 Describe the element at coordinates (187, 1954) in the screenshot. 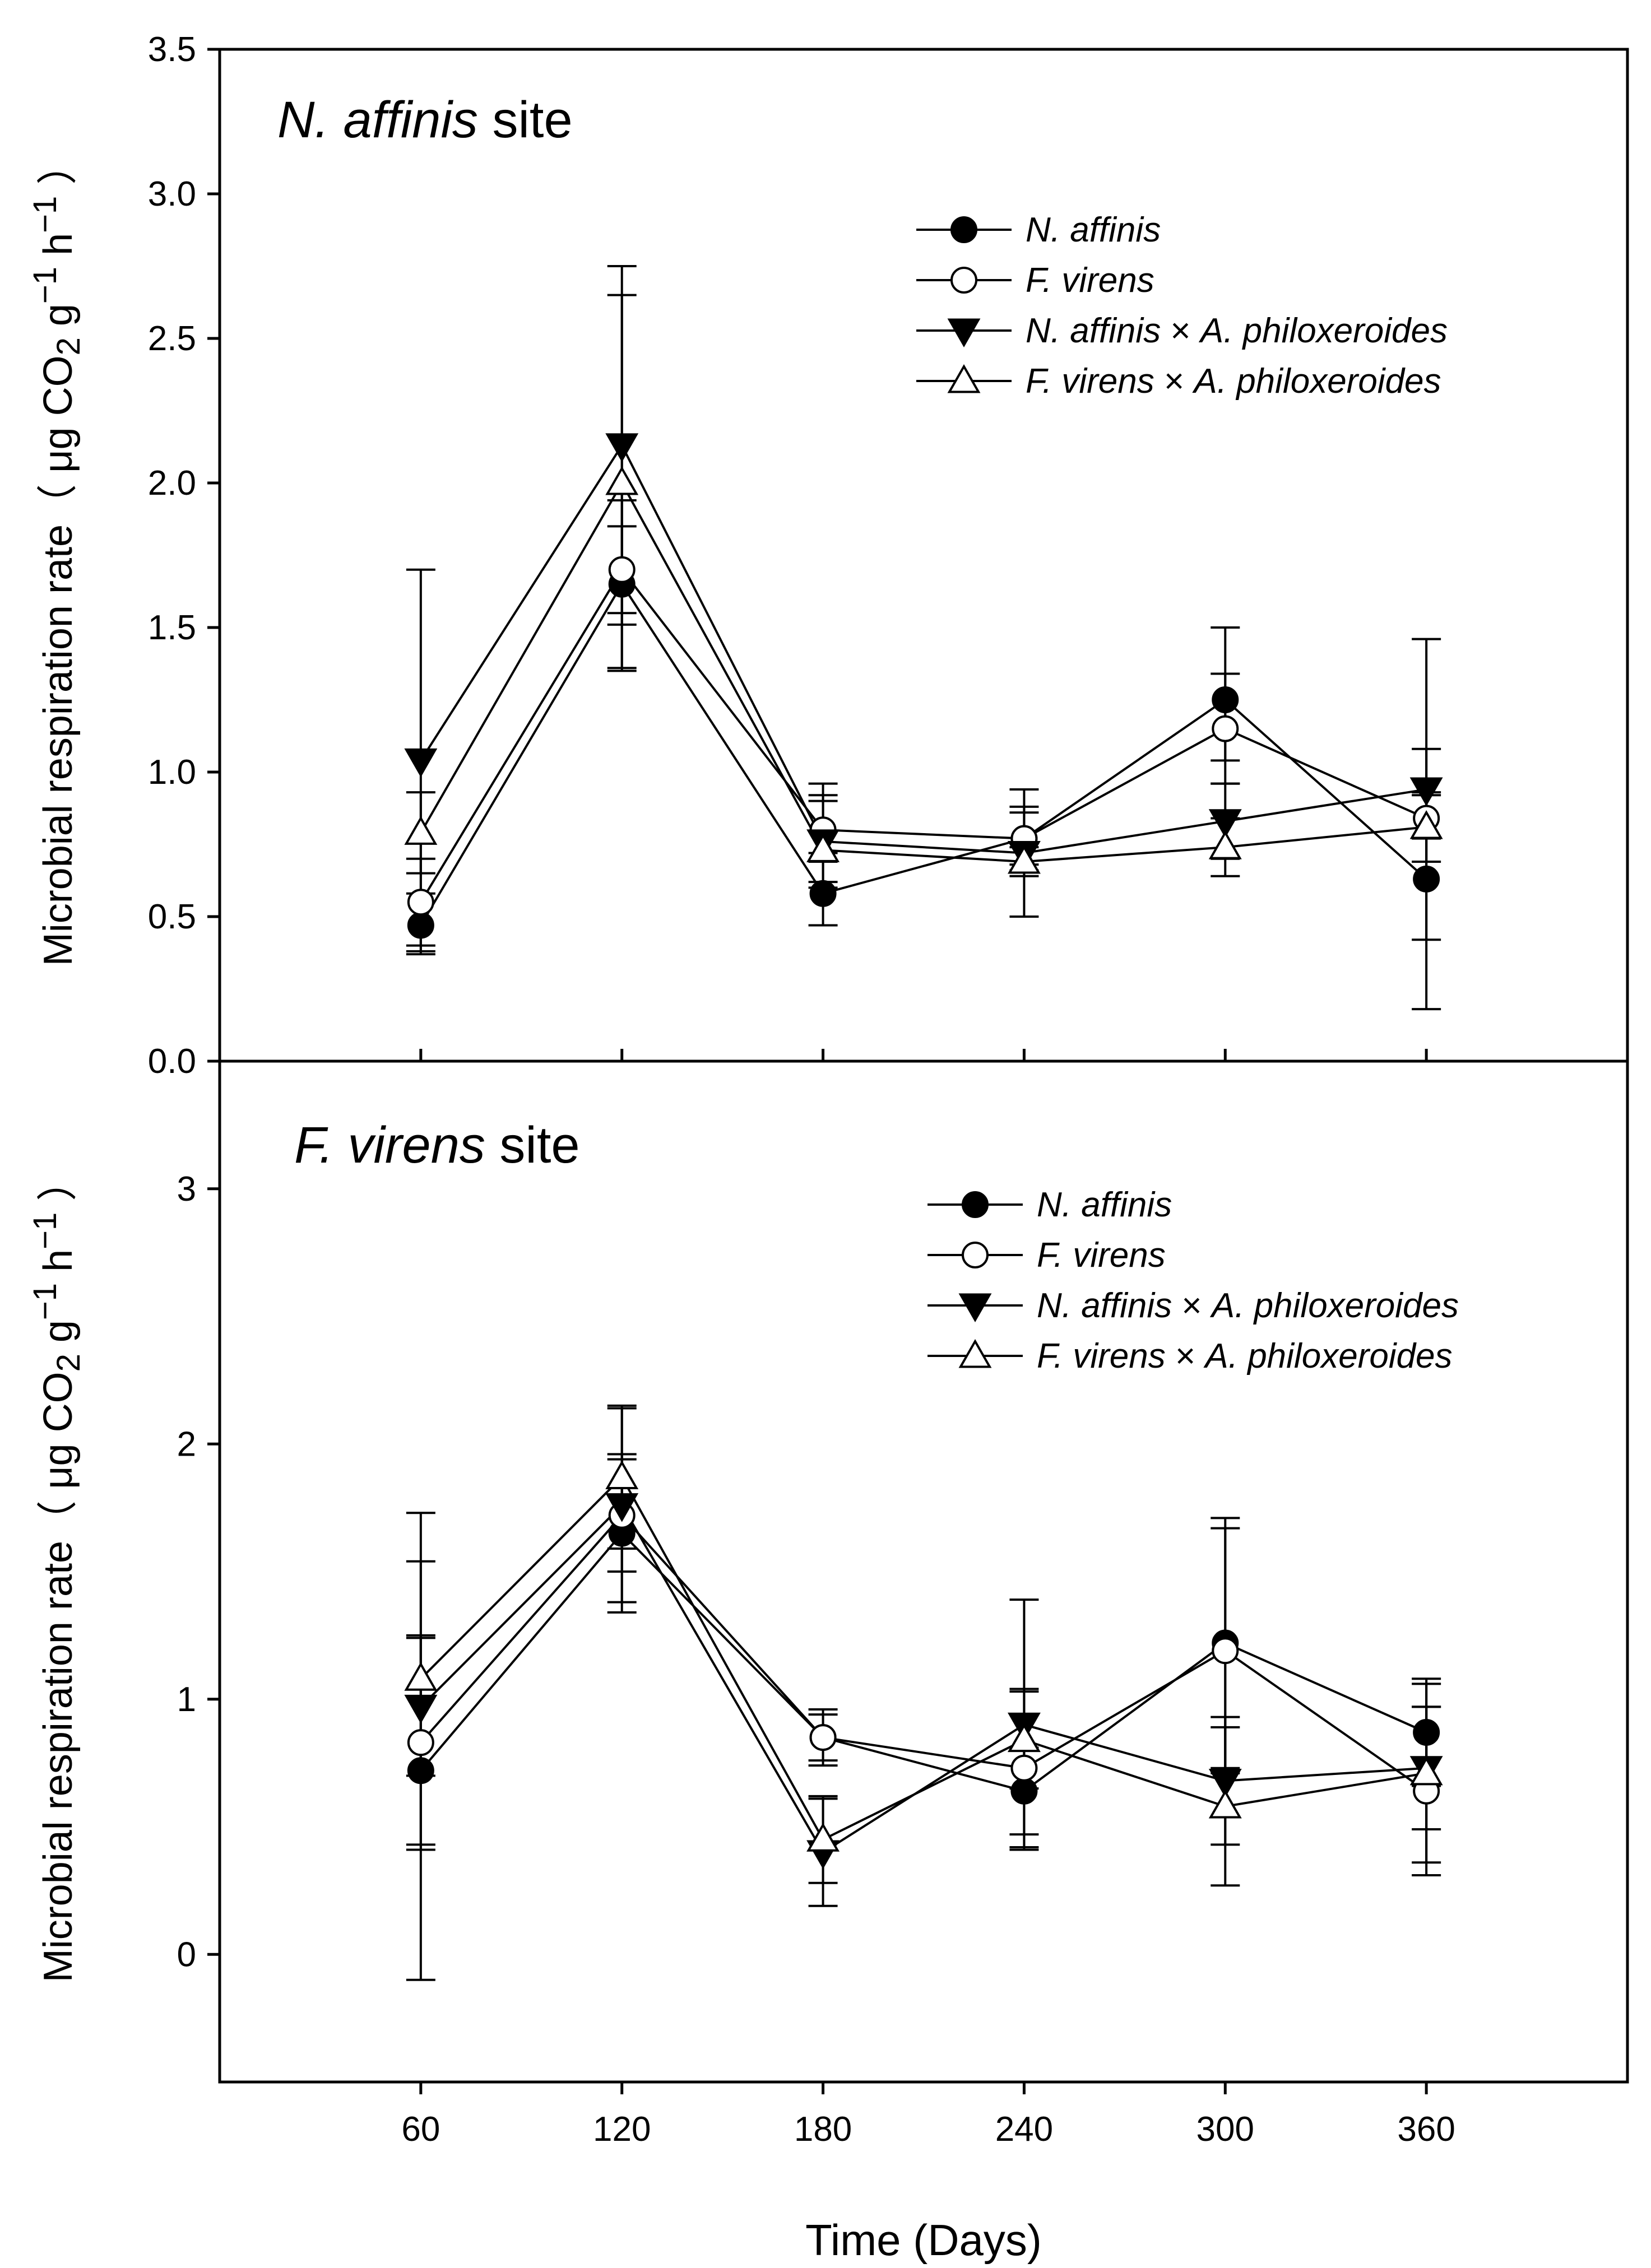

I see `y-tick-label: 0` at that location.